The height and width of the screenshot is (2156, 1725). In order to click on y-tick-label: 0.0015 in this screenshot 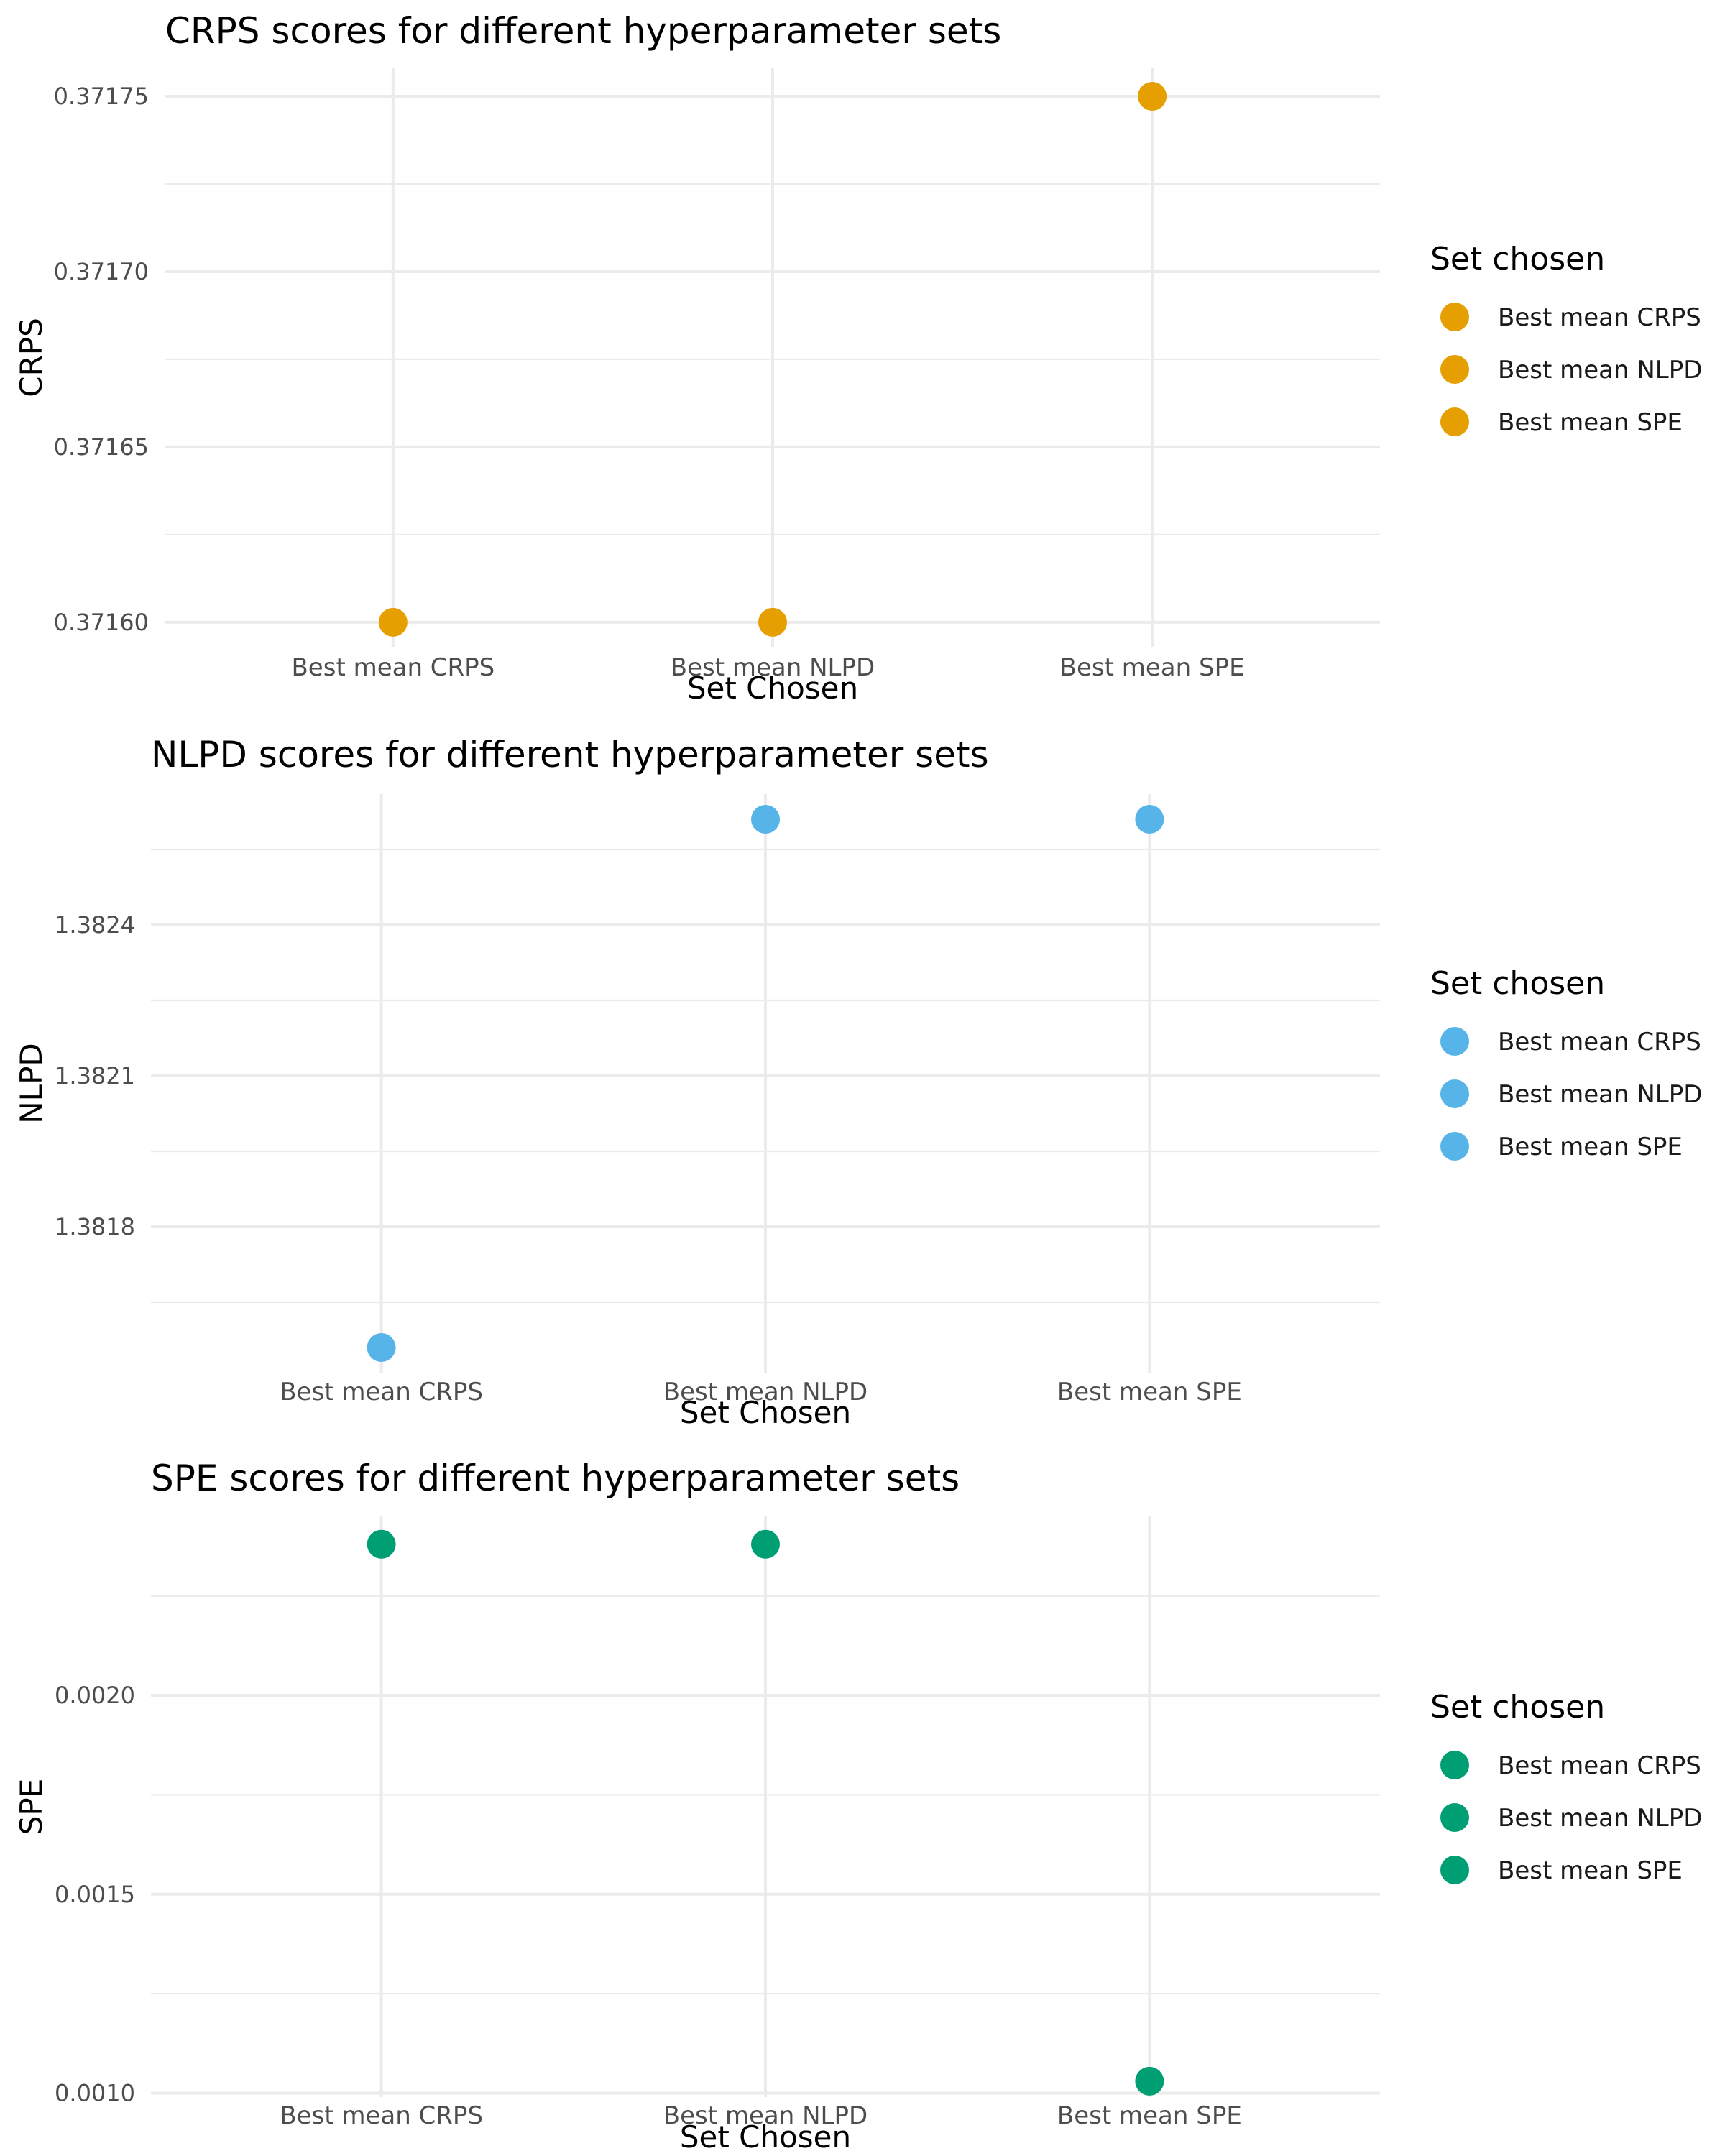, I will do `click(95, 1894)`.